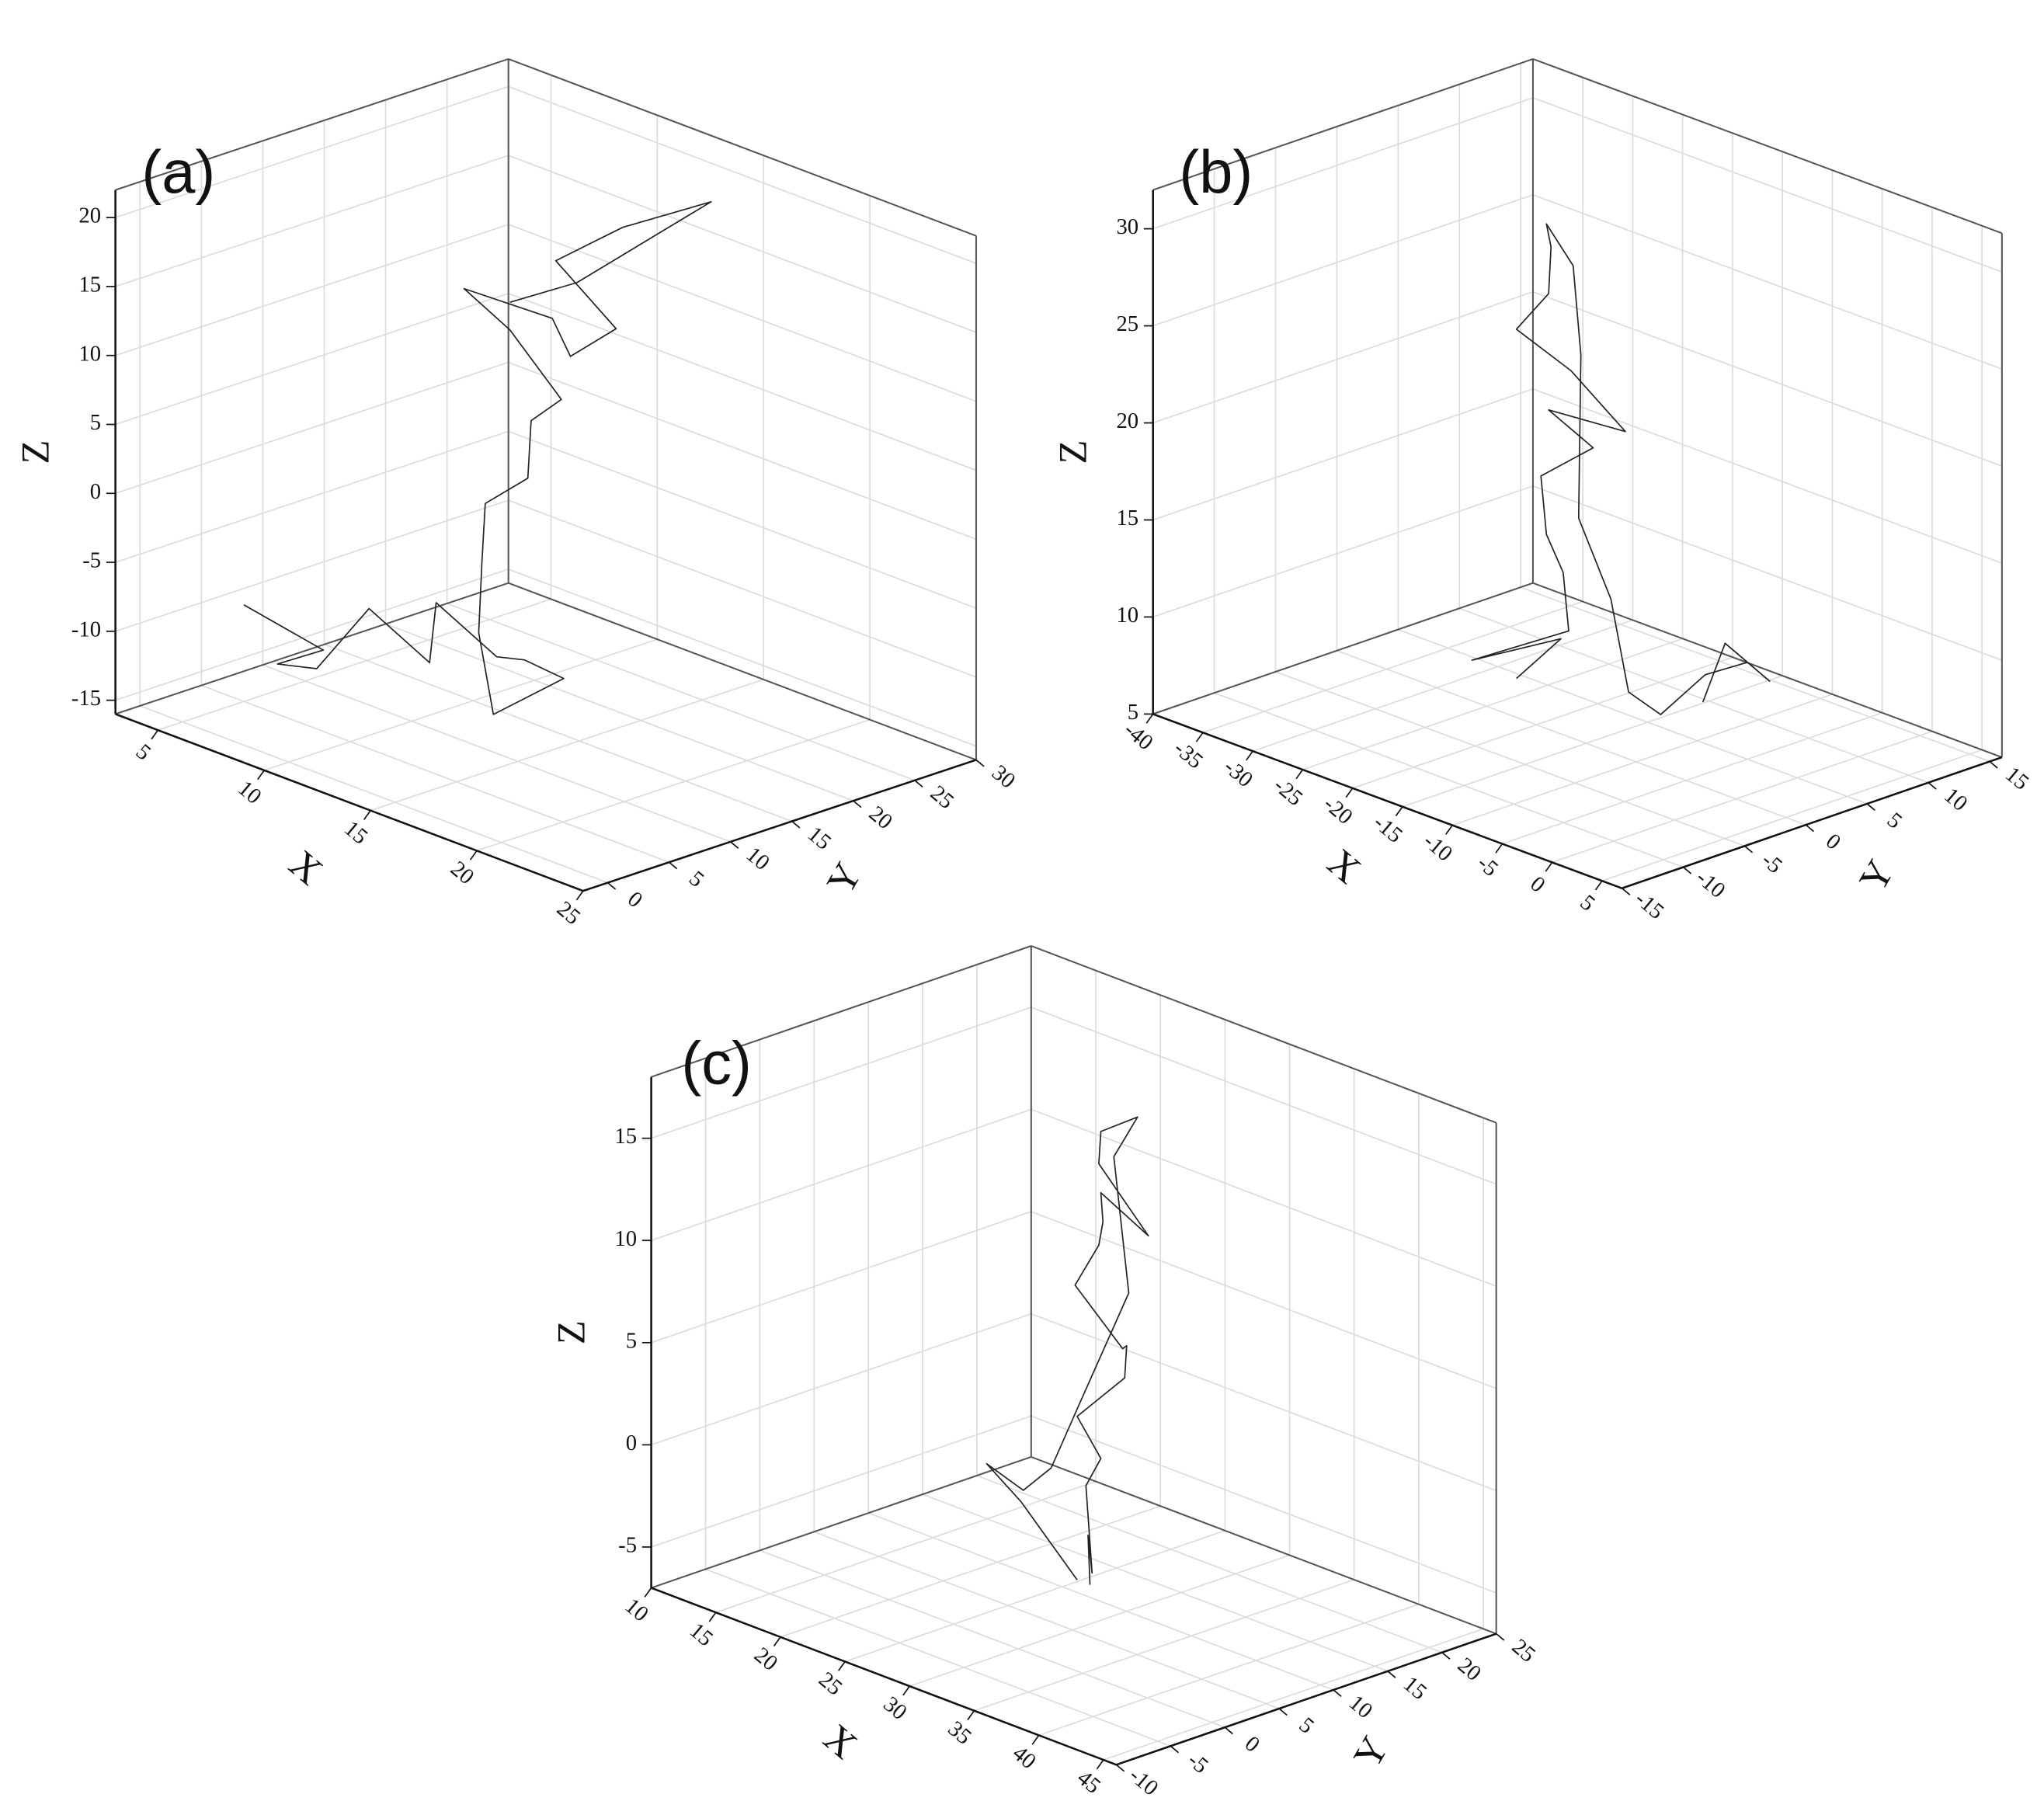  I want to click on x-tick-label: -10, so click(1438, 848).